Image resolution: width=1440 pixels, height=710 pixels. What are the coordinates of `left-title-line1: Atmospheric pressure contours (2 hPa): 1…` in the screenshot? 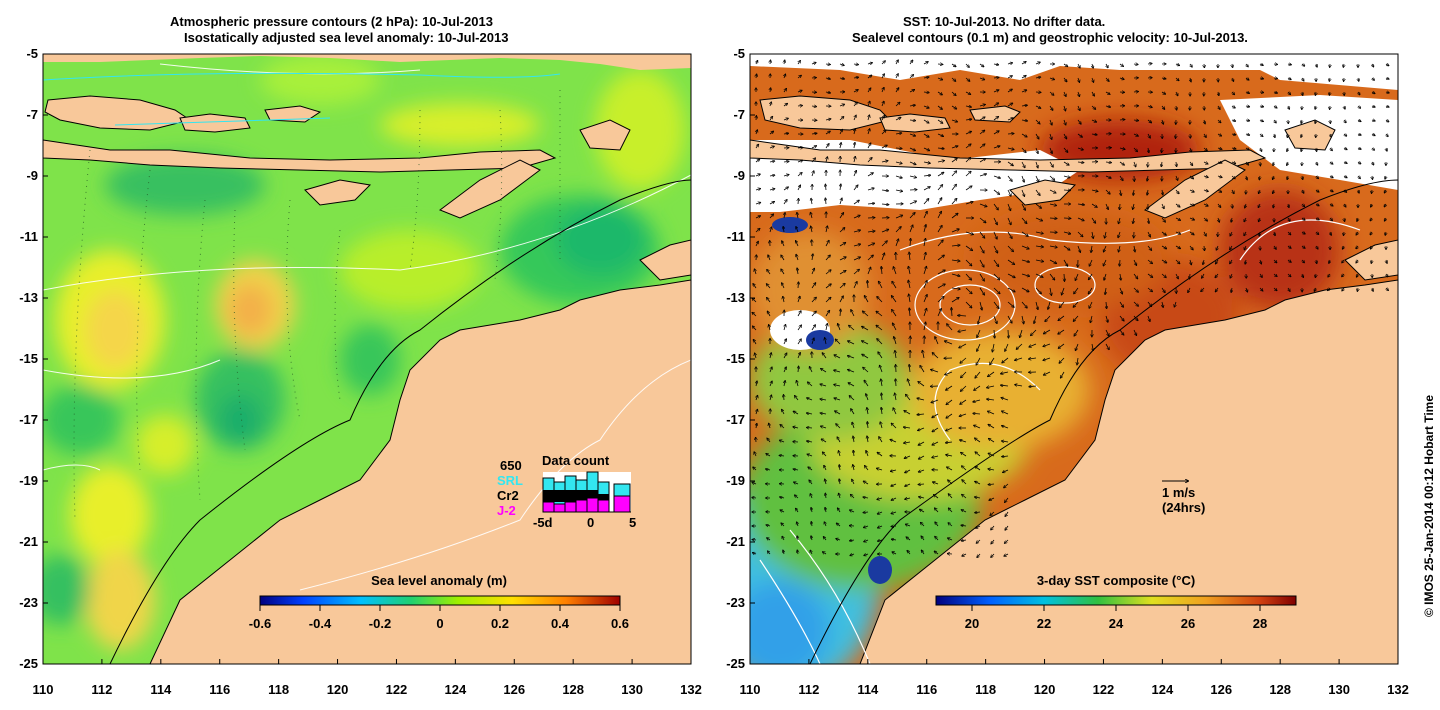 It's located at (331, 21).